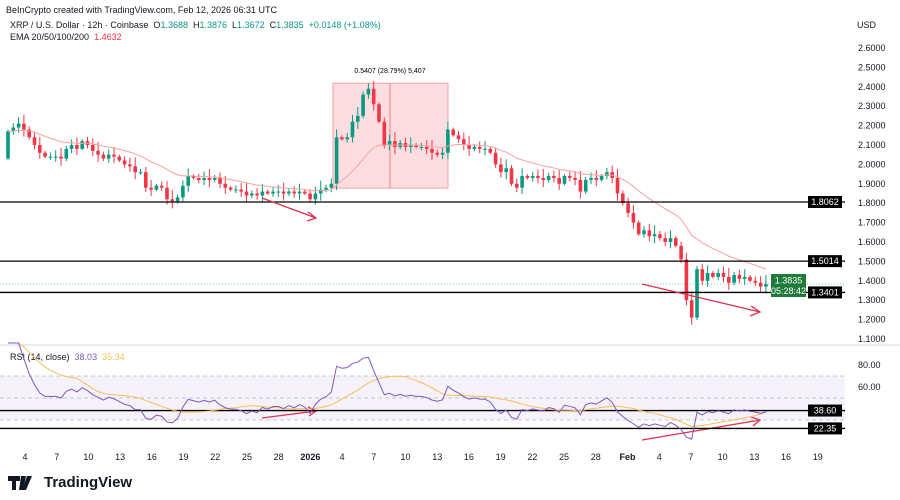 The width and height of the screenshot is (900, 500). I want to click on price-tick-label: 2.3000, so click(872, 106).